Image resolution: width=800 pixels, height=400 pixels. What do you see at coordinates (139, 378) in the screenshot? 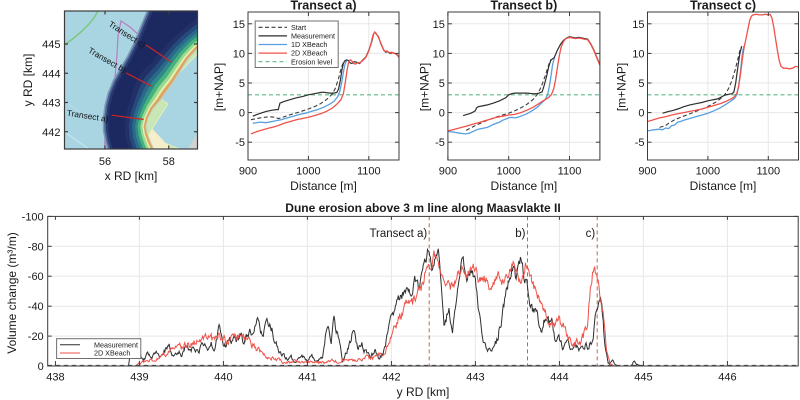
I see `svg-text: 439` at bounding box center [139, 378].